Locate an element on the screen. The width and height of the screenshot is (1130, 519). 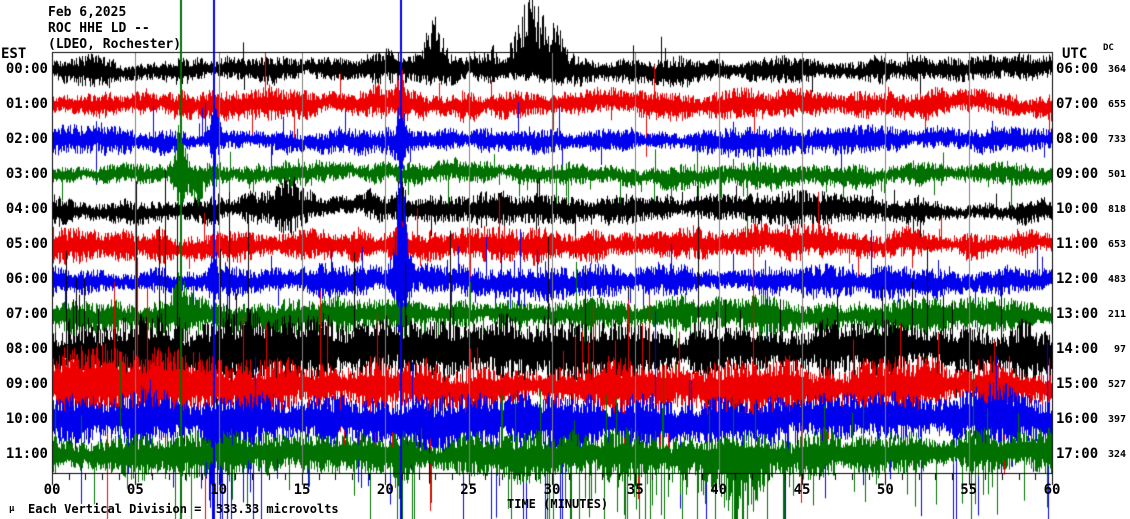
dc-value: 211 is located at coordinates (1116, 315).